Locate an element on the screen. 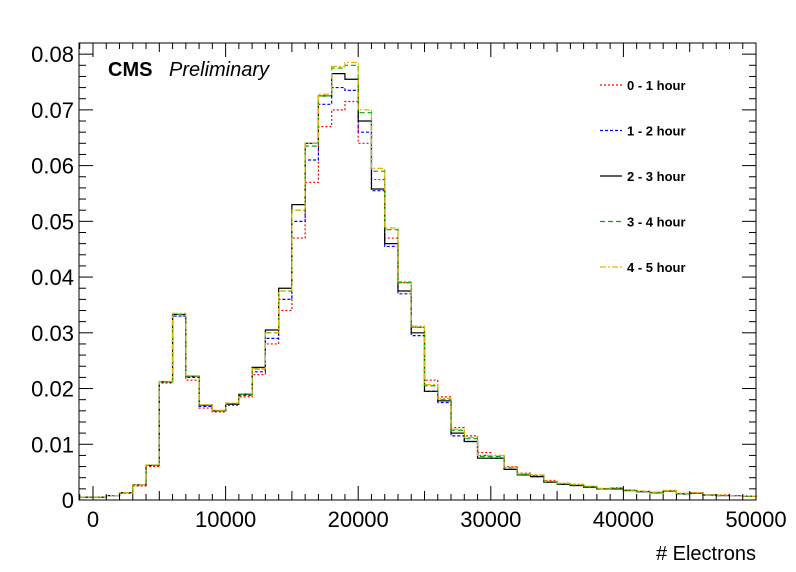 The image size is (796, 572). y-tick-label: 0.07 is located at coordinates (52, 110).